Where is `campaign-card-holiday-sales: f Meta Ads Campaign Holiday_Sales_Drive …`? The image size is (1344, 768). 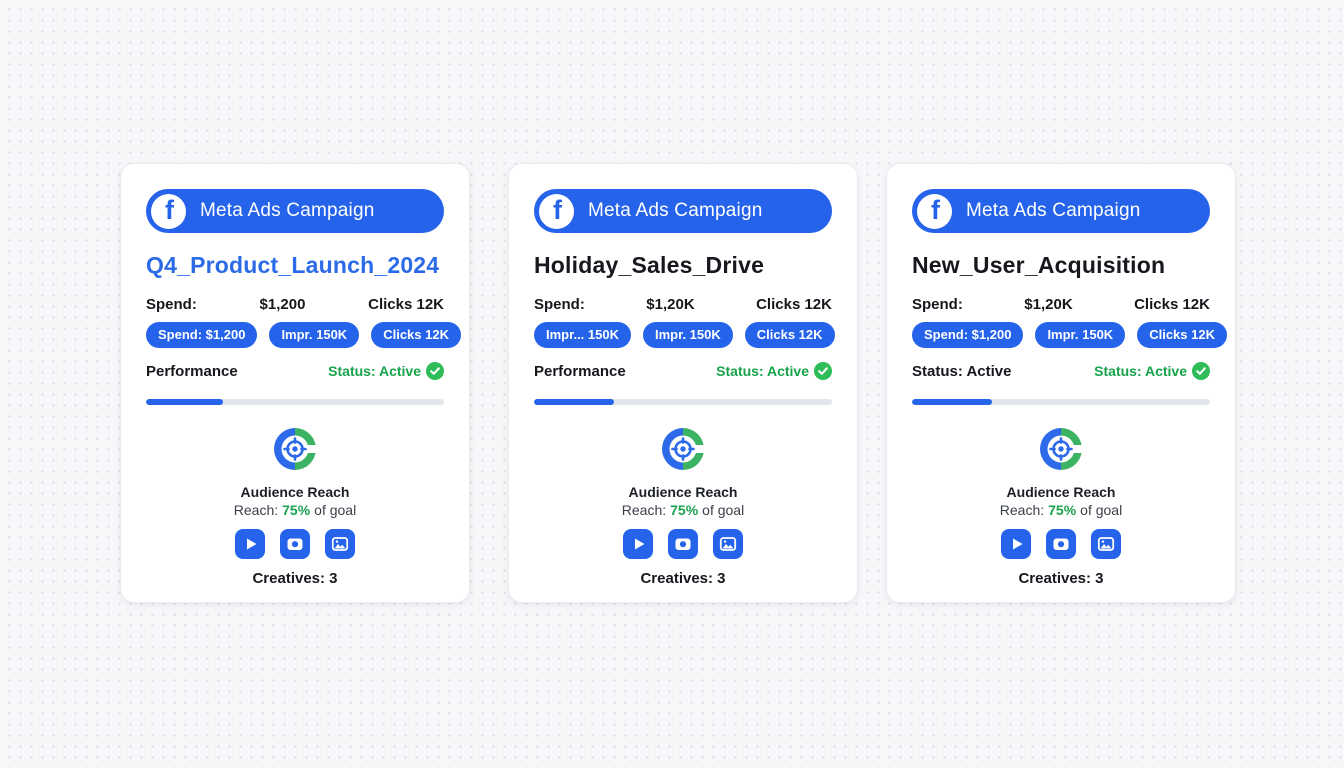
campaign-card-holiday-sales: f Meta Ads Campaign Holiday_Sales_Drive … is located at coordinates (683, 383).